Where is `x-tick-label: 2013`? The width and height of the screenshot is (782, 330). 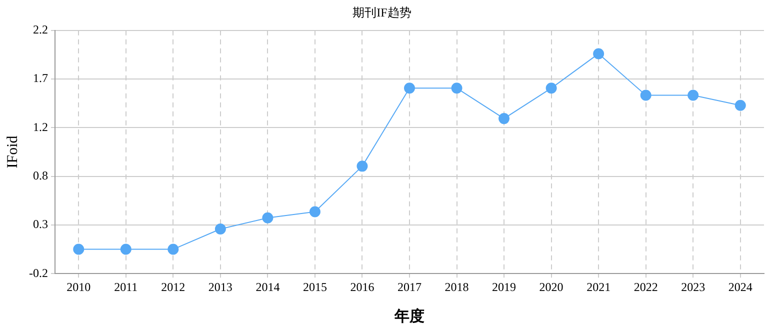
x-tick-label: 2013 is located at coordinates (220, 287).